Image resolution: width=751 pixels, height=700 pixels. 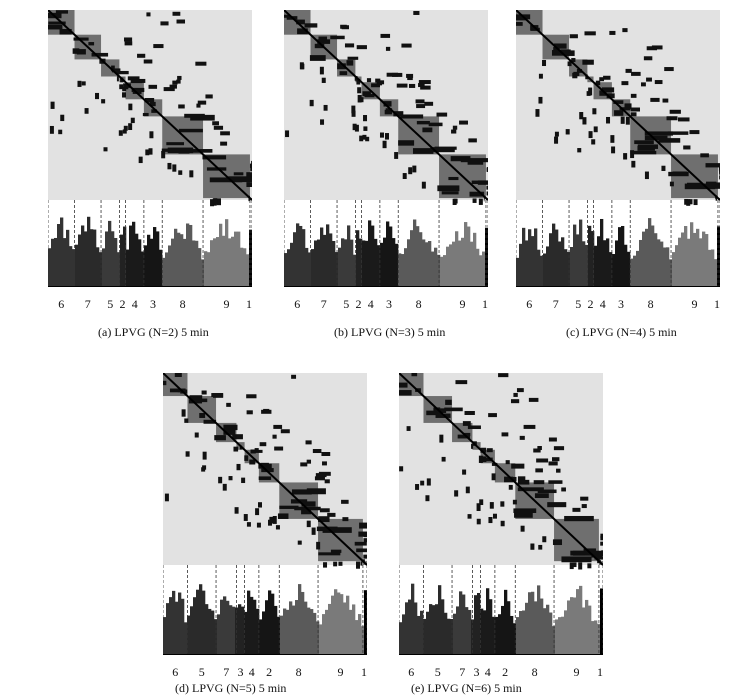 I want to click on cluster-label: 1, so click(x=716, y=304).